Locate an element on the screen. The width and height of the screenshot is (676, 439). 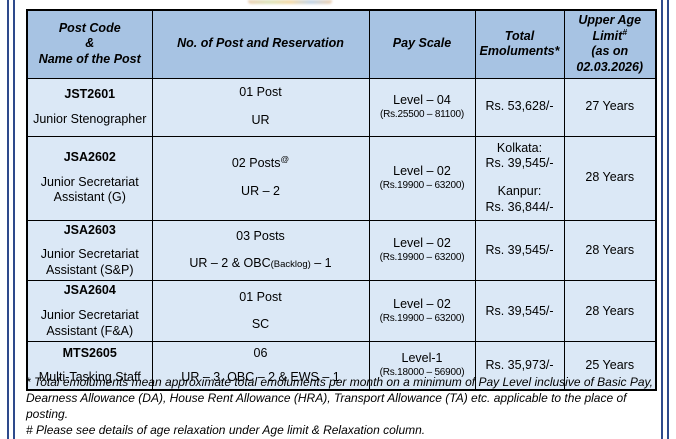
reservation: SC is located at coordinates (260, 324).